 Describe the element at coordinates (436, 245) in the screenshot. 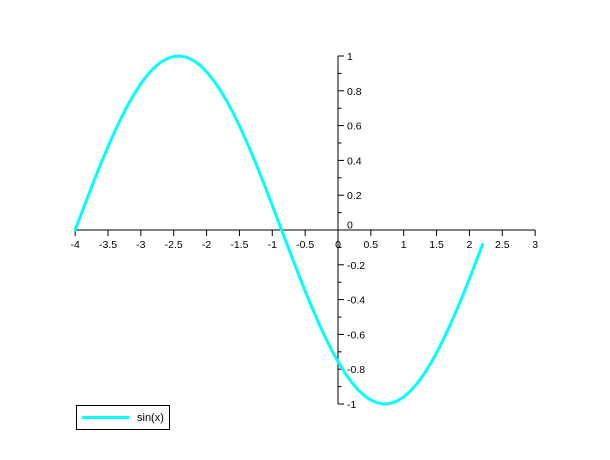

I see `x-axis-tick-label: 1.5` at that location.